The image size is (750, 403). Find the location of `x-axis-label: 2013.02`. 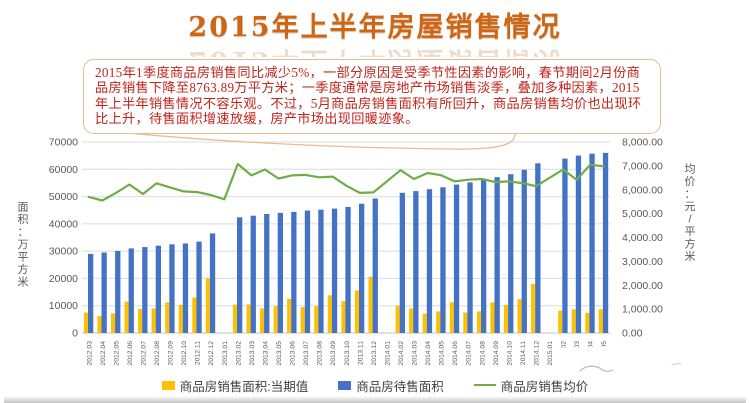

x-axis-label: 2013.02 is located at coordinates (238, 353).